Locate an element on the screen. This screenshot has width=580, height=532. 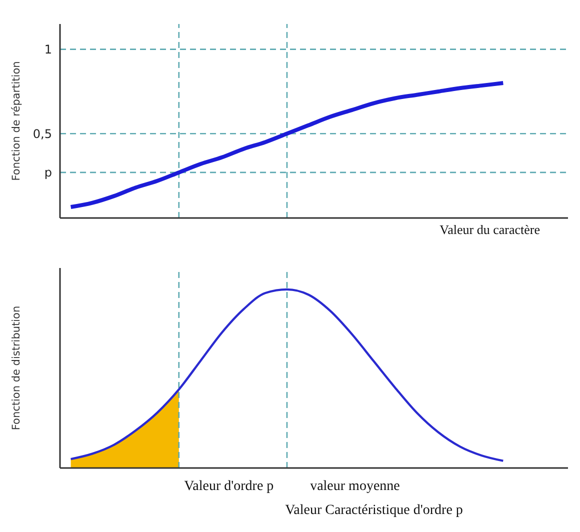
text: valeur moyenne is located at coordinates (355, 486).